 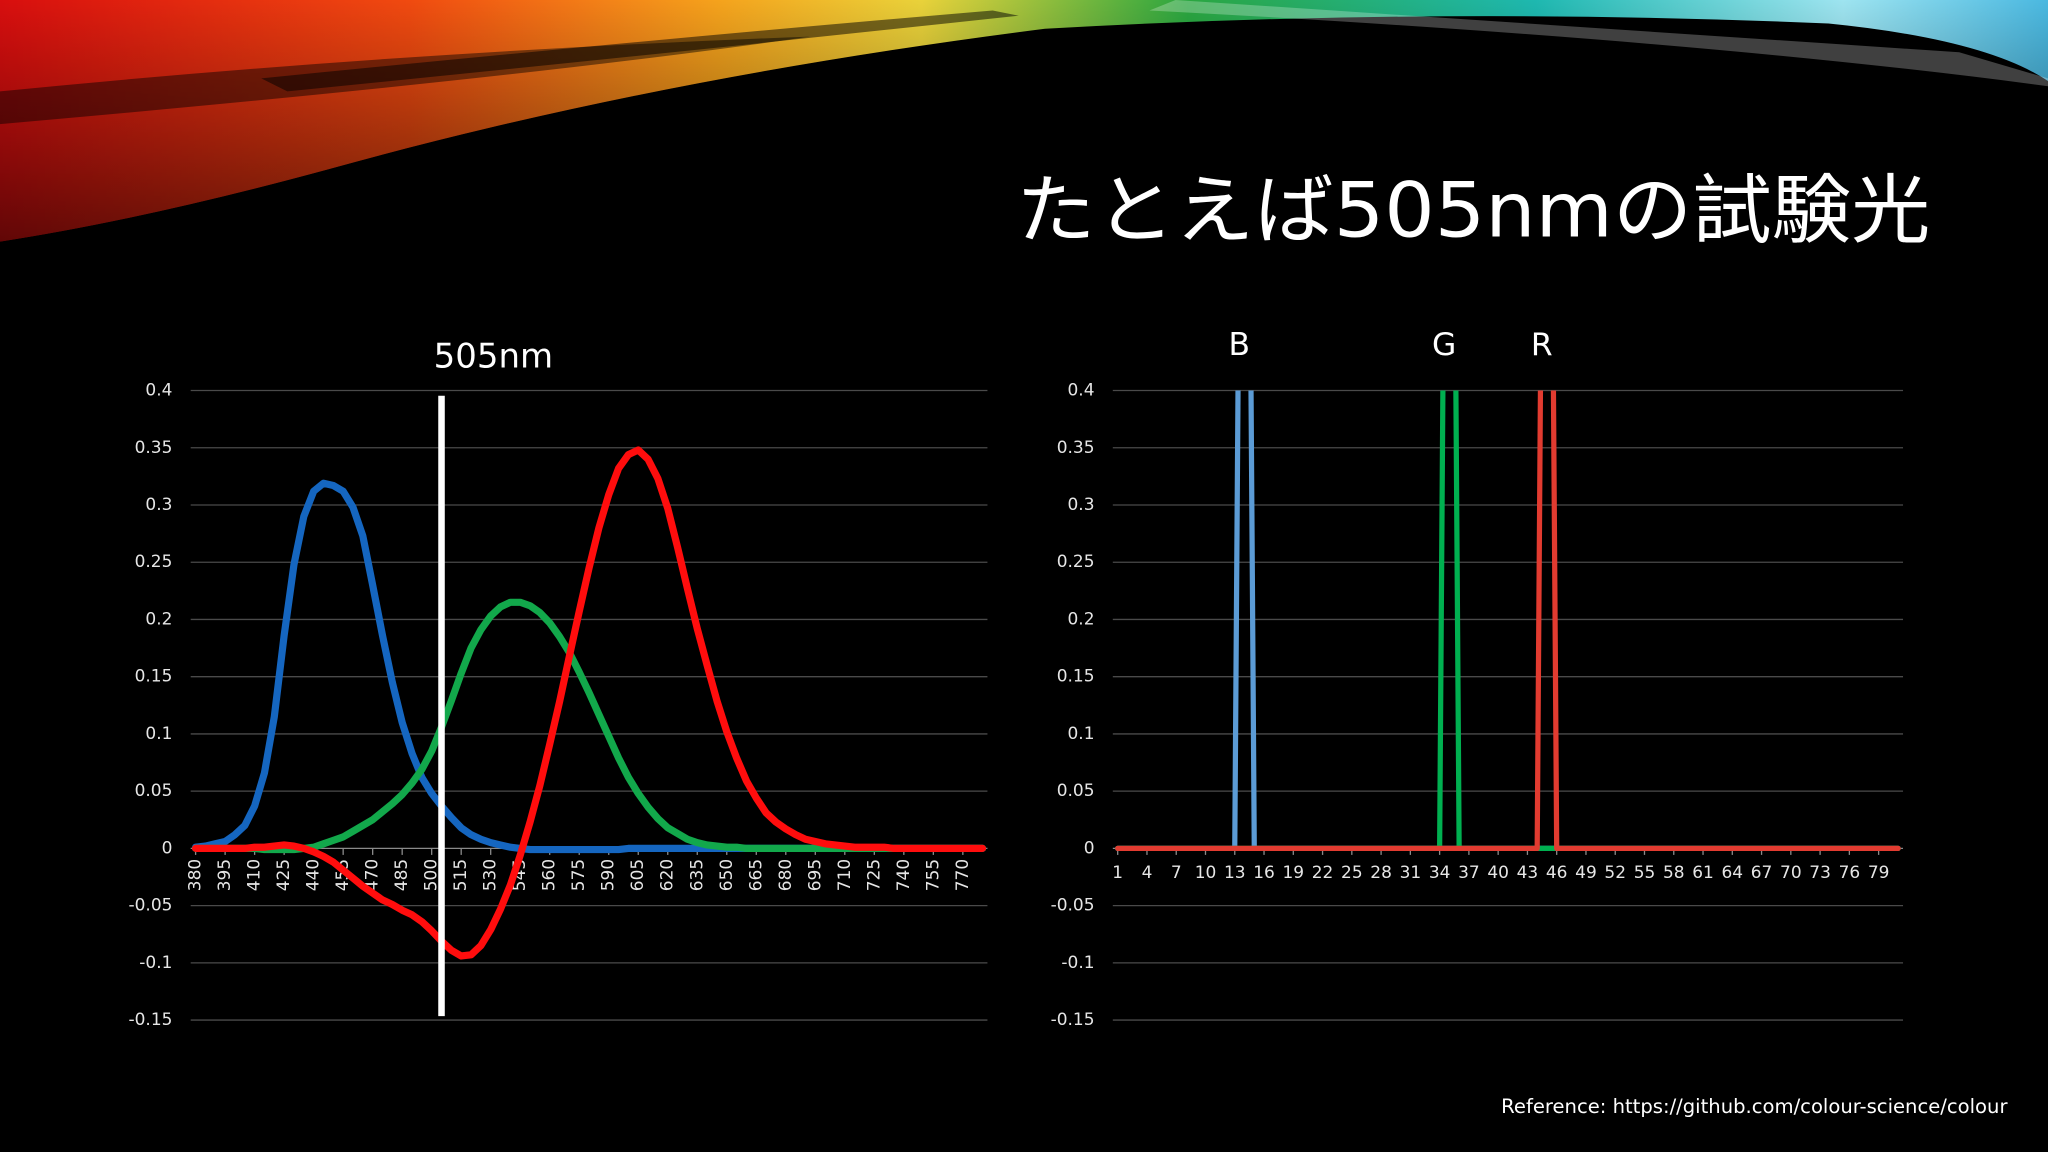 I want to click on x-tick-label: 560, so click(x=550, y=875).